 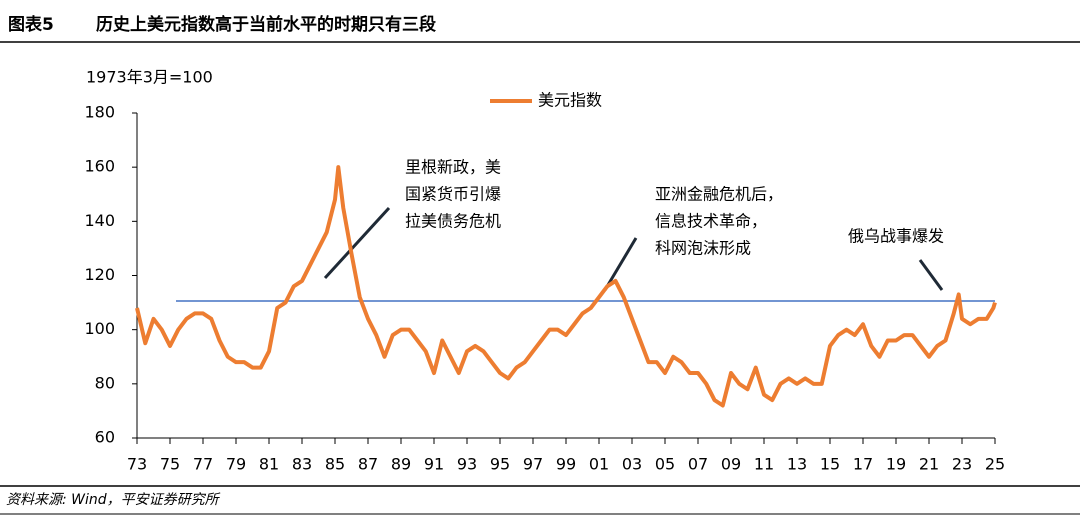 What do you see at coordinates (703, 248) in the screenshot?
I see `annotation: 科网泡沫形成` at bounding box center [703, 248].